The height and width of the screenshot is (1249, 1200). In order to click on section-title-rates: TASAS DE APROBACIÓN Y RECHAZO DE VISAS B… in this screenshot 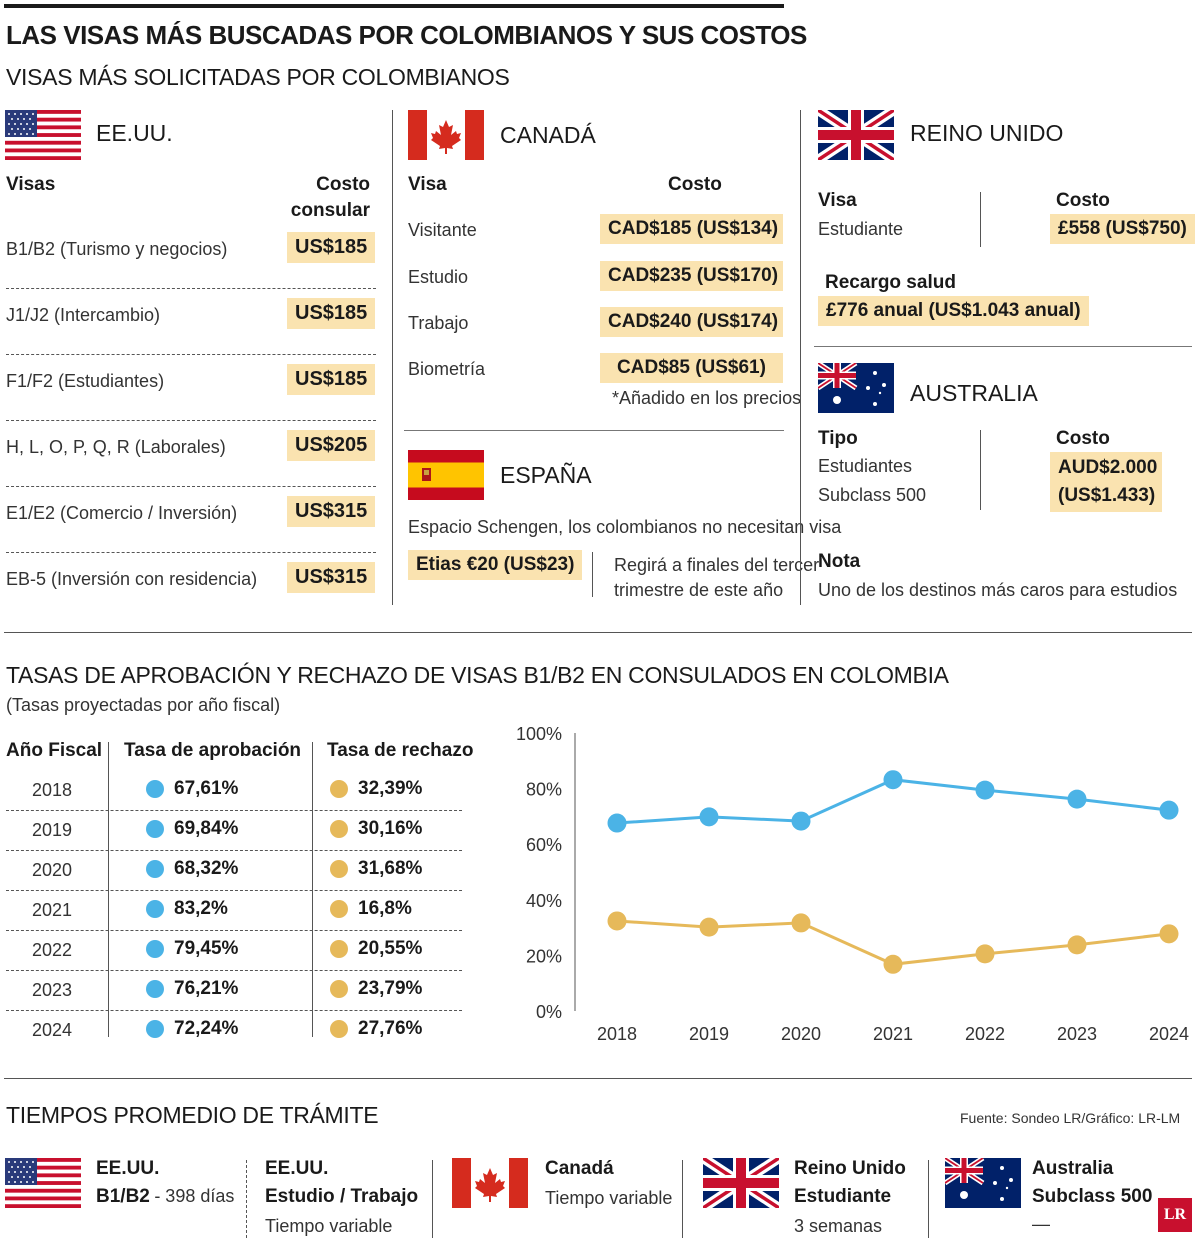, I will do `click(477, 675)`.